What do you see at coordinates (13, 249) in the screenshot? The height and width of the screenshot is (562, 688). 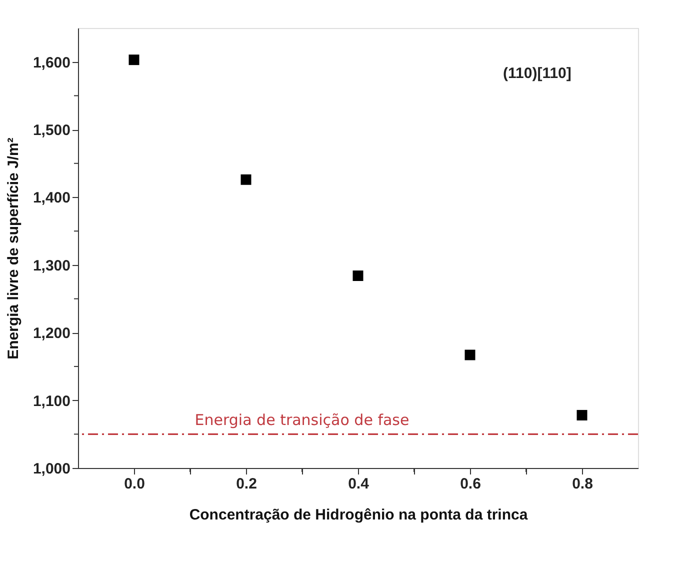 I see `y-axis-title: Energia livre de superfície J/m²` at bounding box center [13, 249].